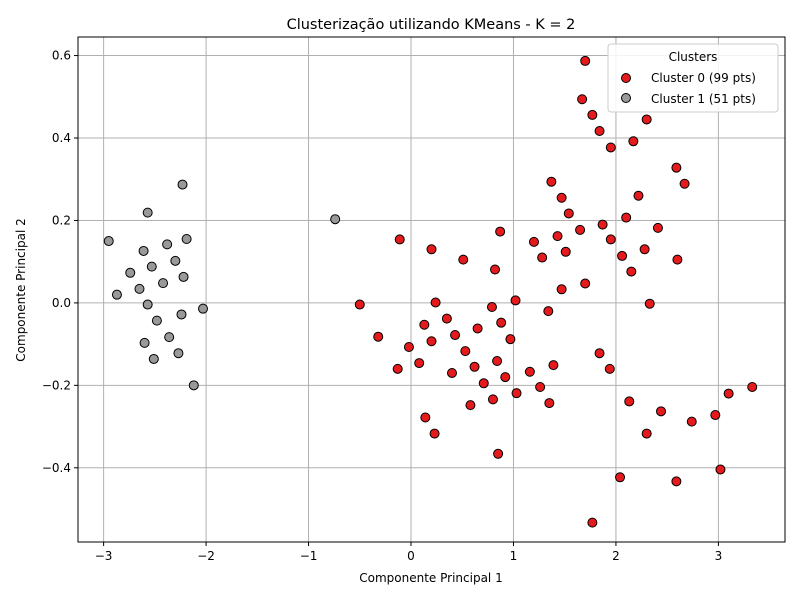 This screenshot has height=600, width=800. I want to click on y-axis-title: Componente Principal 2, so click(21, 289).